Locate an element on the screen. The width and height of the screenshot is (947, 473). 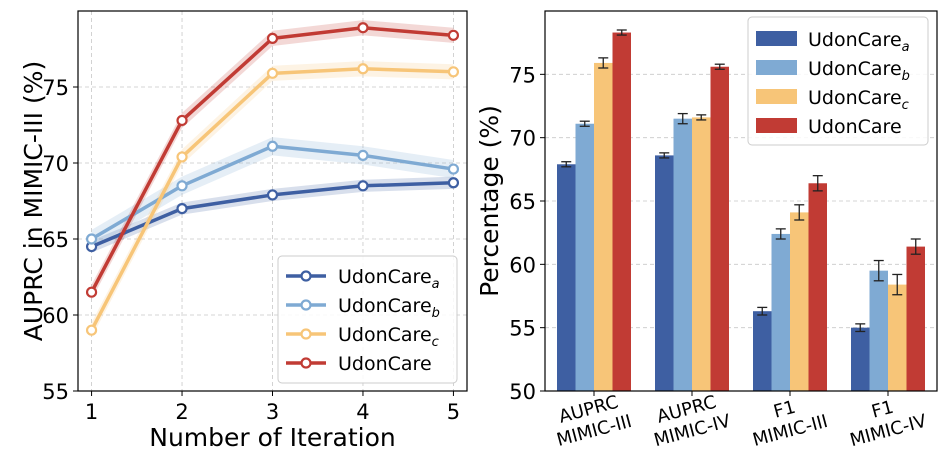
x-tick-label: 3 is located at coordinates (272, 412).